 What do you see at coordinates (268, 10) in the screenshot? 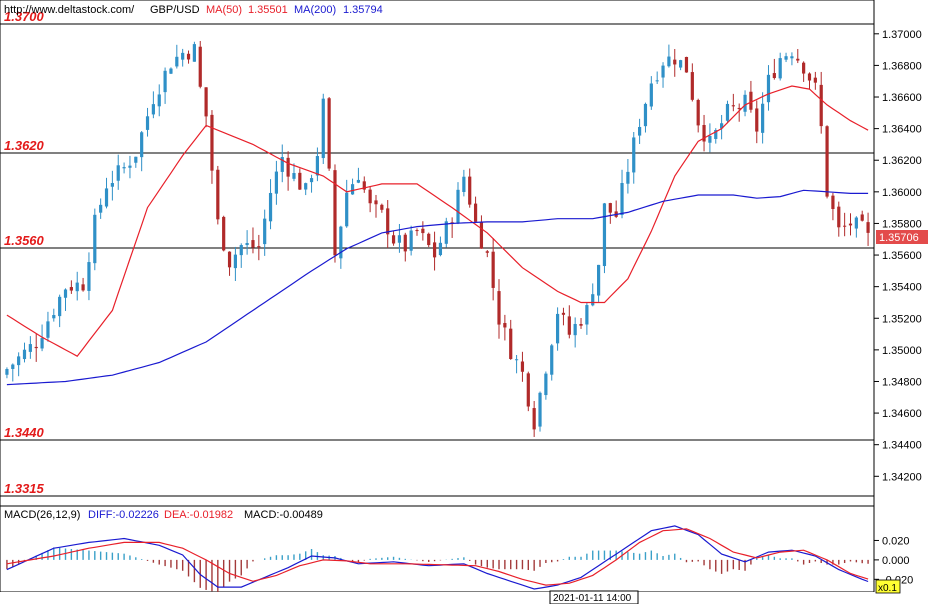
I see `ma50-value: 1.35501` at bounding box center [268, 10].